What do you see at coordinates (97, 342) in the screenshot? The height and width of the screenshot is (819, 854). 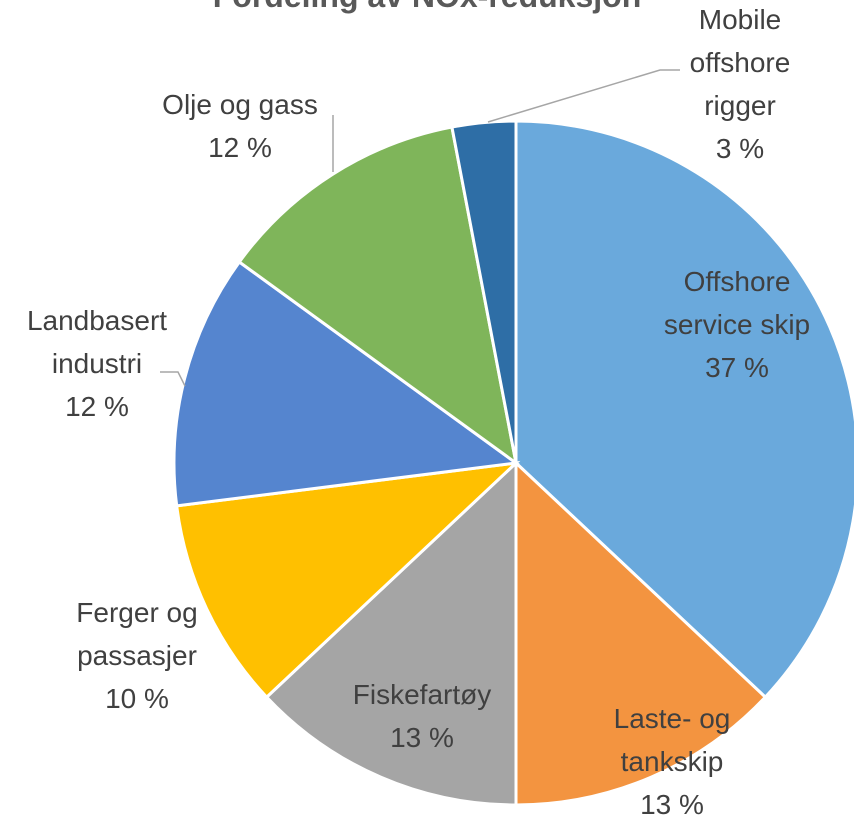 I see `category-name: Landbasert industri` at bounding box center [97, 342].